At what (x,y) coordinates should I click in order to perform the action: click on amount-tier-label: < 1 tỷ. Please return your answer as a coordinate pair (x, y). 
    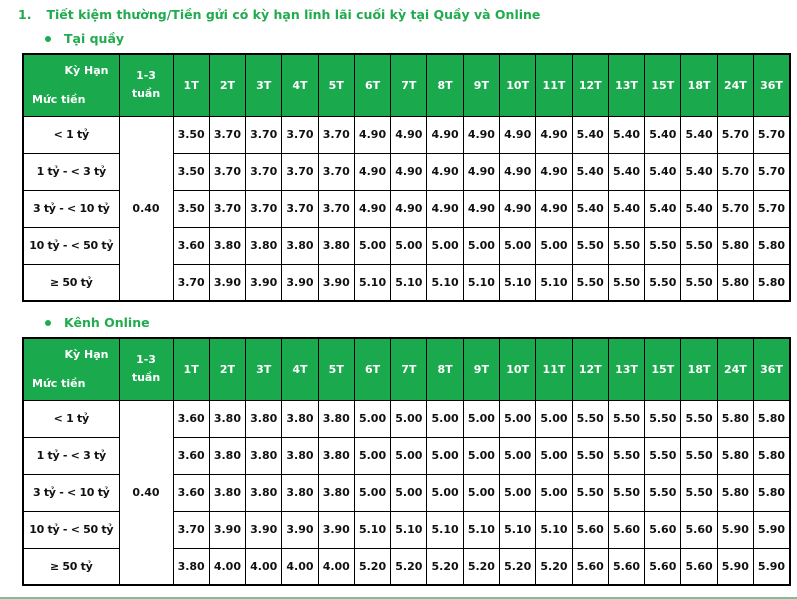
    Looking at the image, I should click on (71, 418).